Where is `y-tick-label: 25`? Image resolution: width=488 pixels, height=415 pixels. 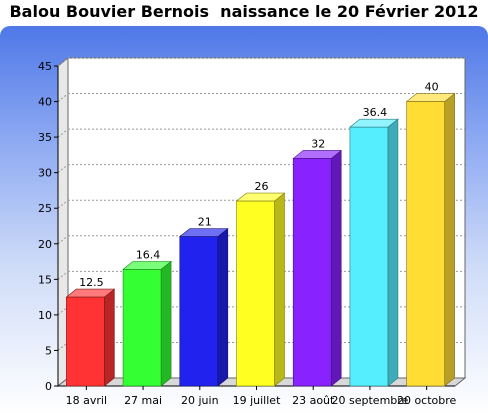 y-tick-label: 25 is located at coordinates (45, 208).